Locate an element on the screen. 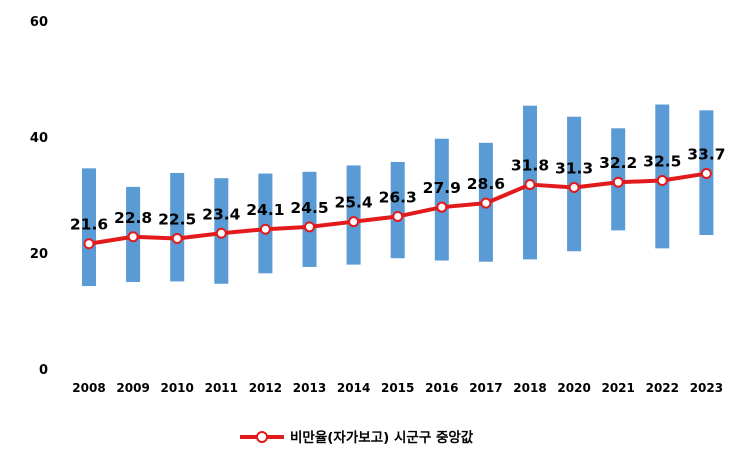  data-label: 21.6 is located at coordinates (89, 225).